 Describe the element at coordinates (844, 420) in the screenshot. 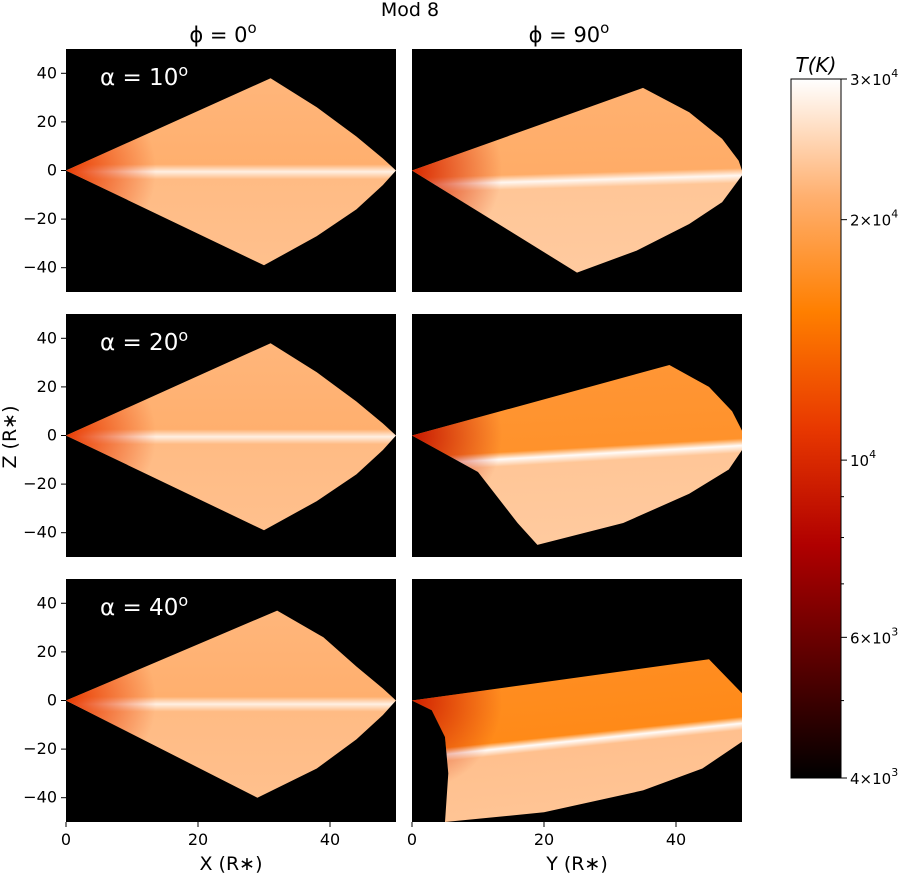

I see `colorbar: T(K) 3×10⁴ 2×10⁴ 104 6×10³ 4×10³` at that location.